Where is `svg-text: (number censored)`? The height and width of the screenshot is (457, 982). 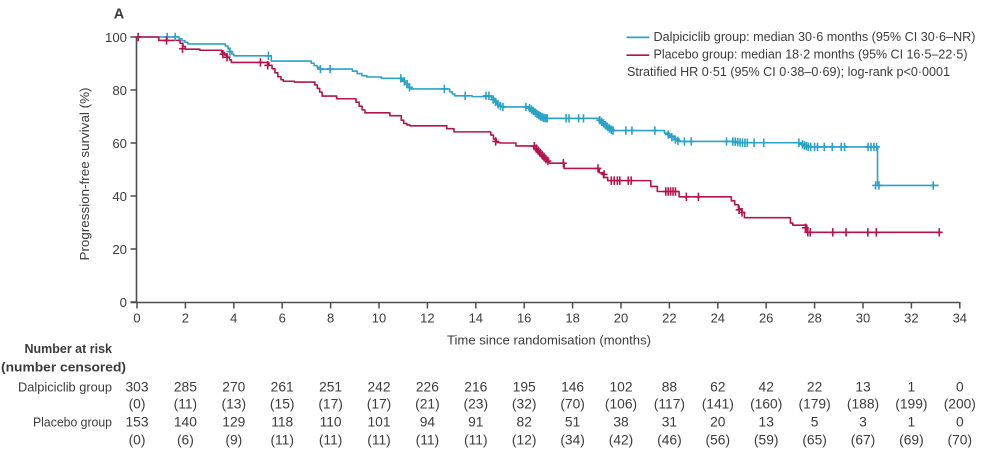 svg-text: (number censored) is located at coordinates (63, 366).